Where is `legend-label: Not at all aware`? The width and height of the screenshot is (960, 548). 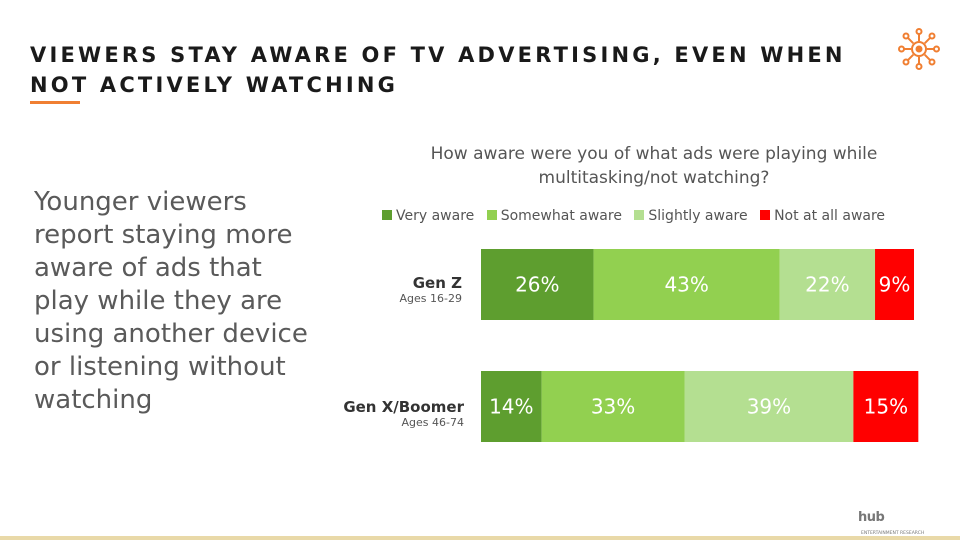 legend-label: Not at all aware is located at coordinates (830, 216).